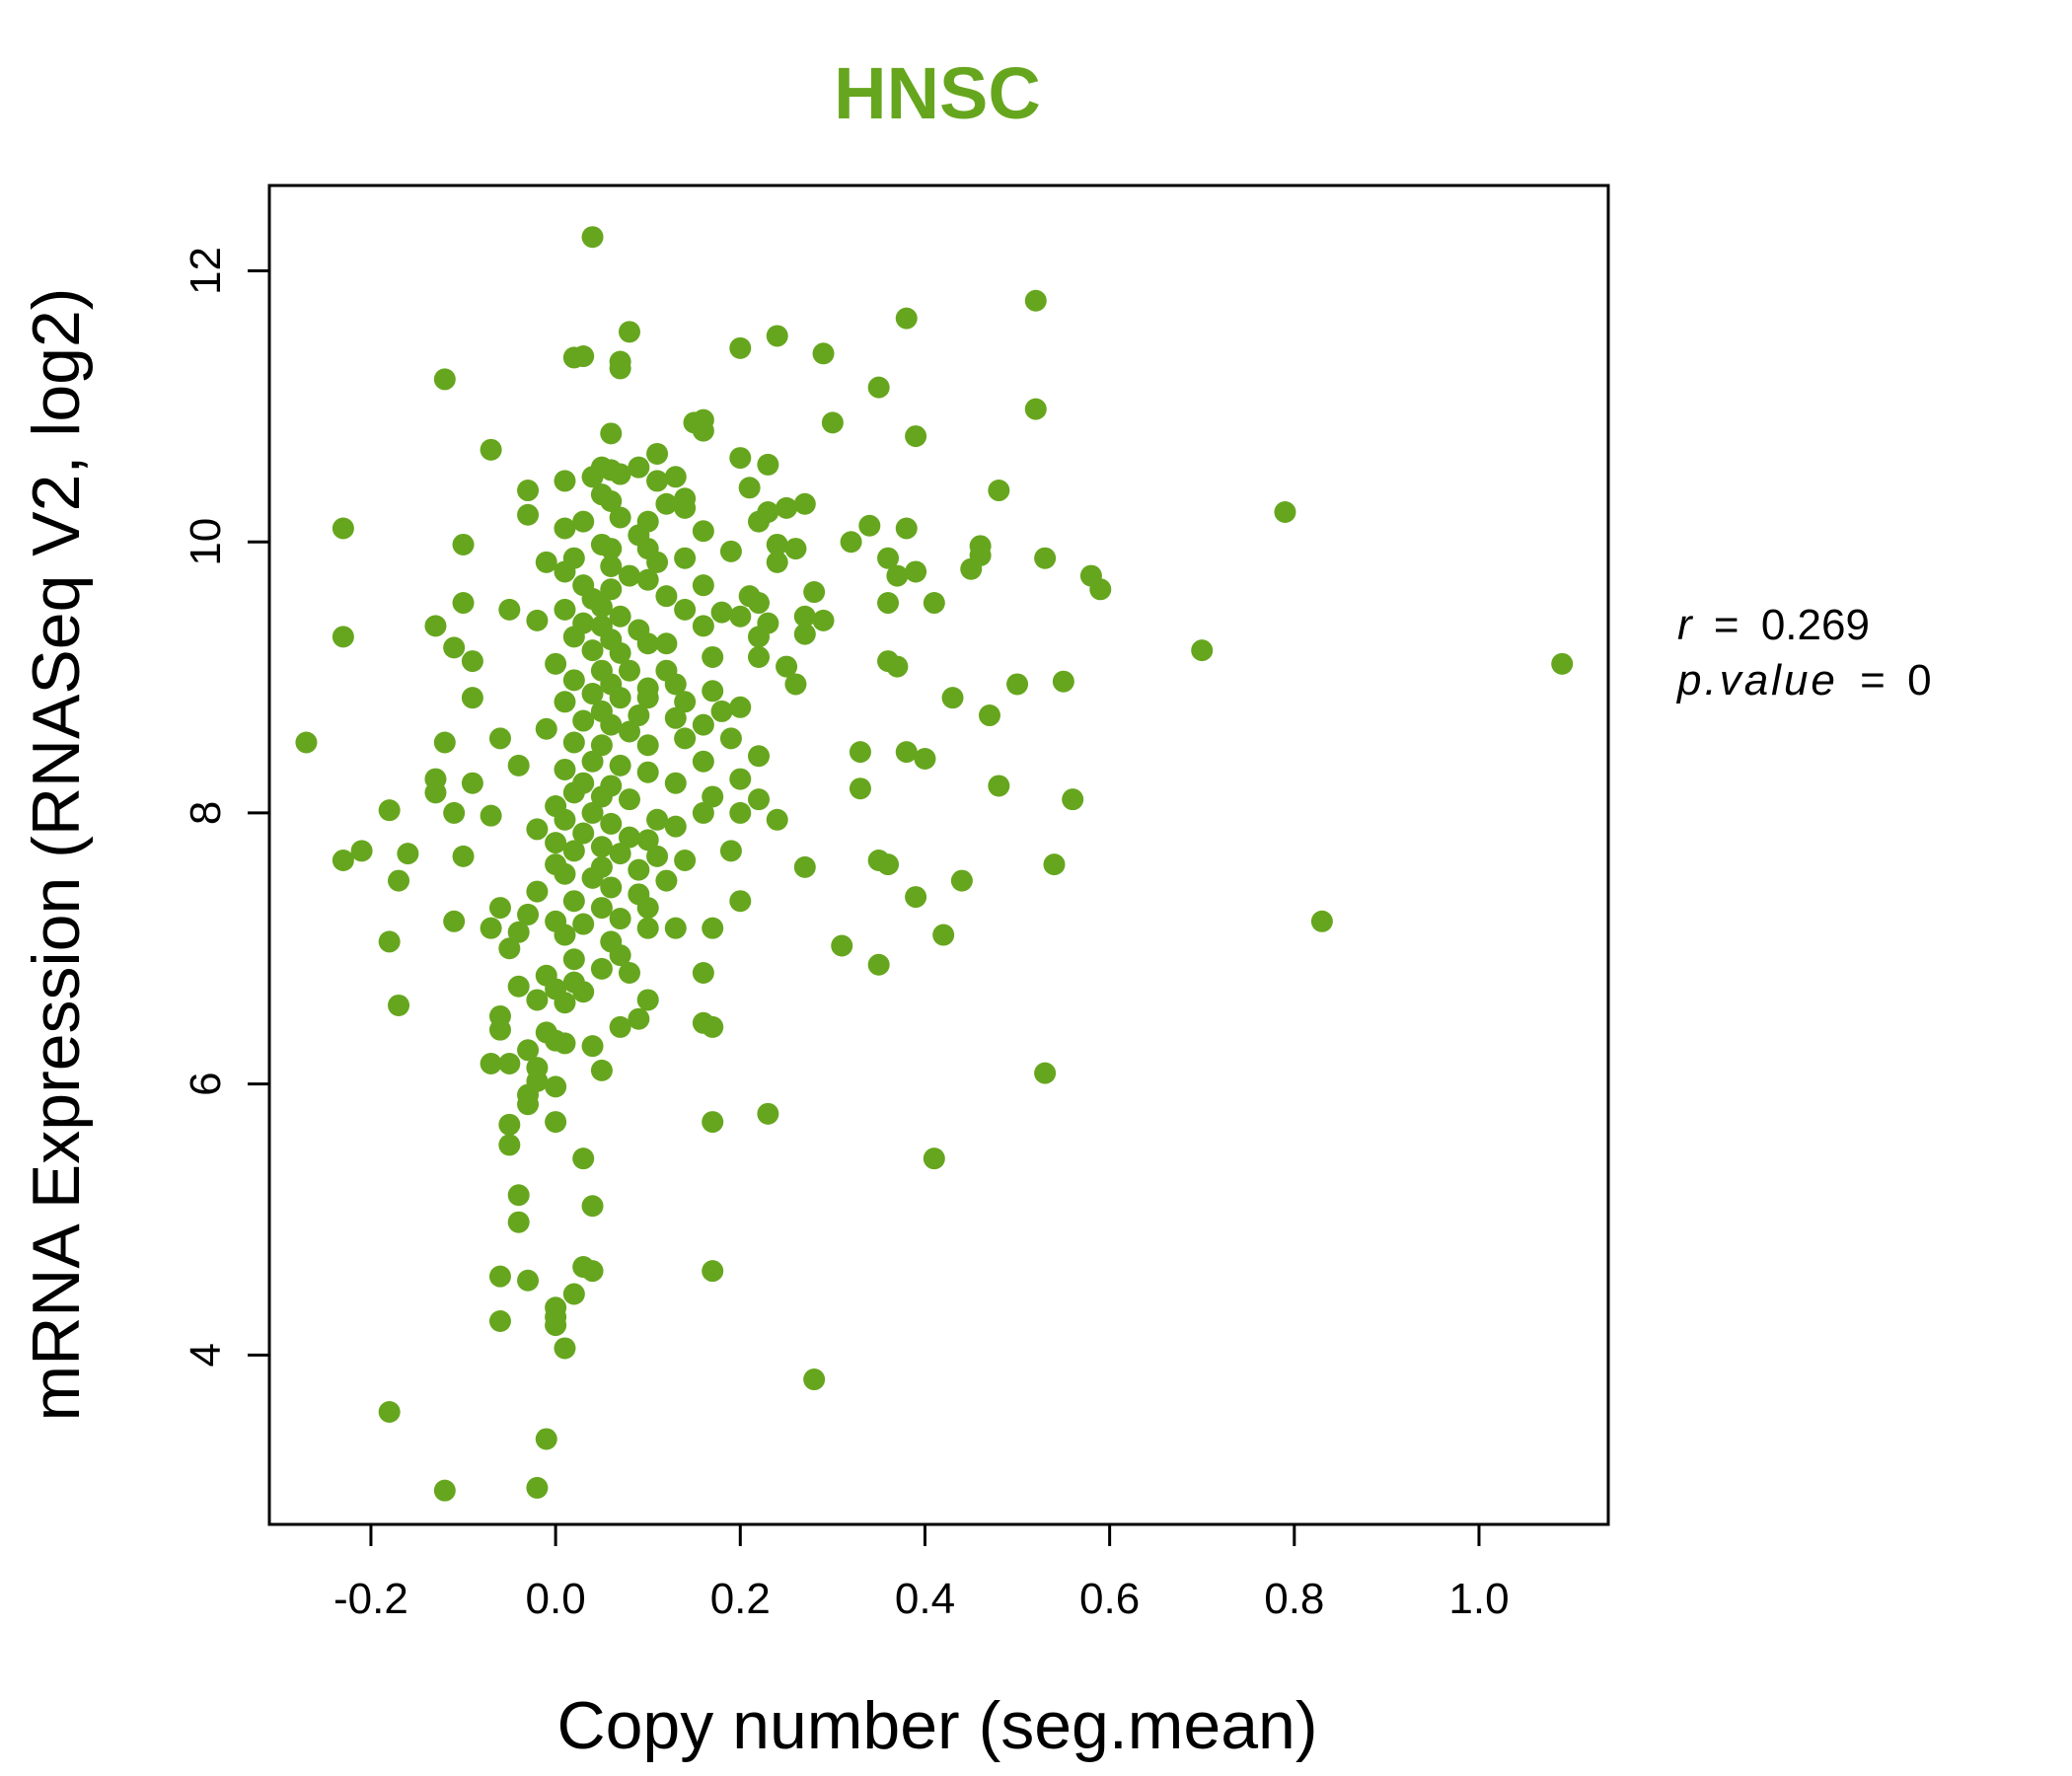 This screenshot has height=1776, width=2072. Describe the element at coordinates (1803, 680) in the screenshot. I see `p-value-statistic: p.value = 0` at that location.